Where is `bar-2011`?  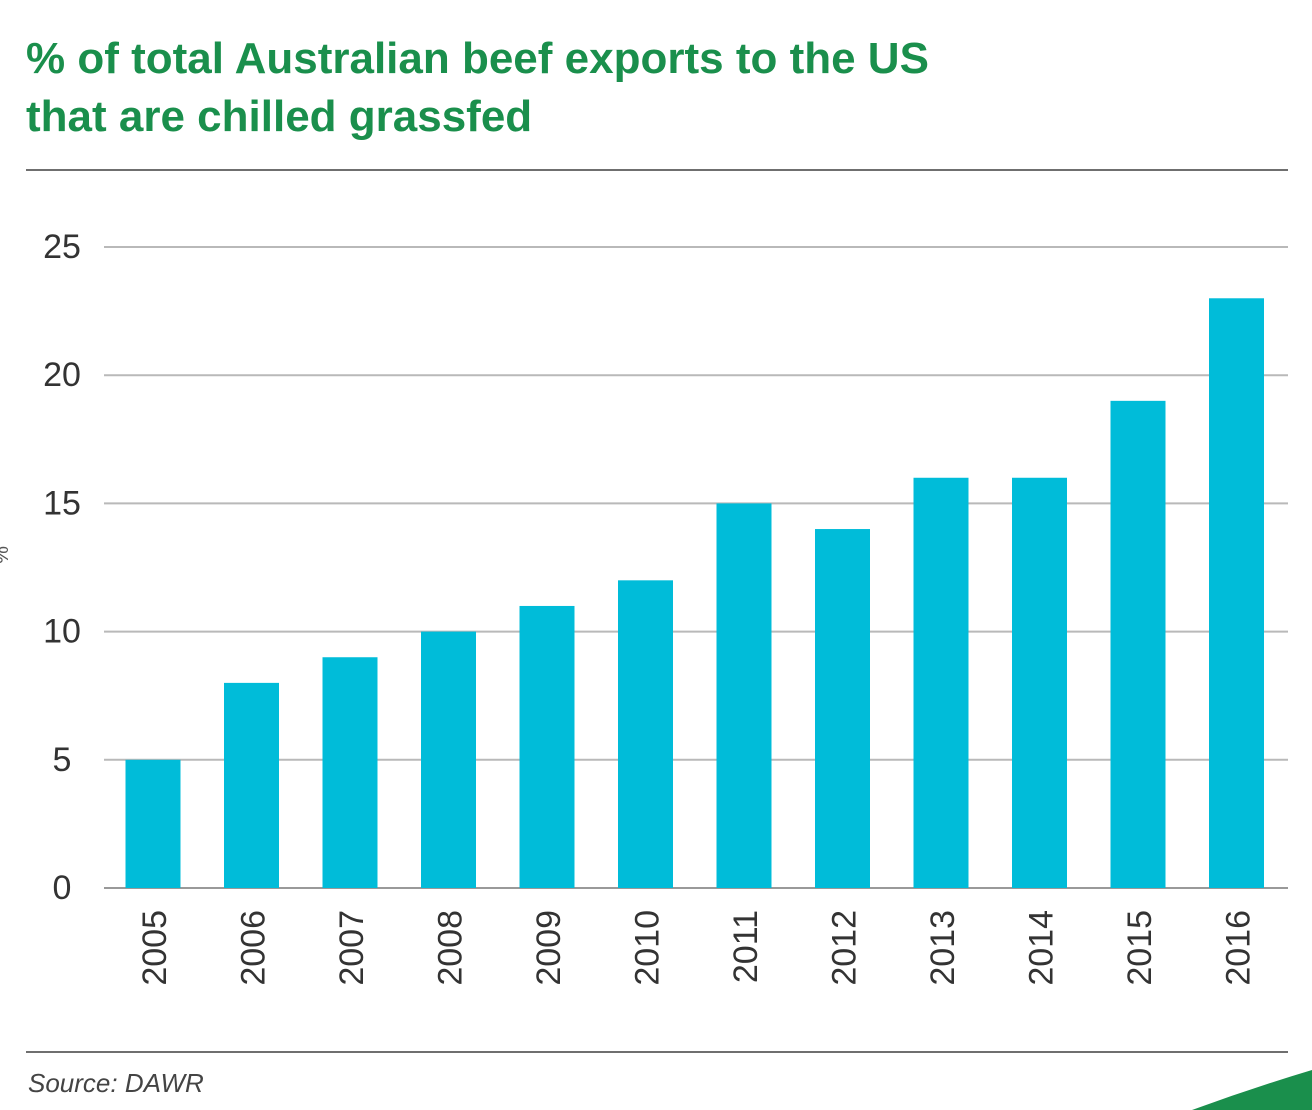 bar-2011 is located at coordinates (744, 695).